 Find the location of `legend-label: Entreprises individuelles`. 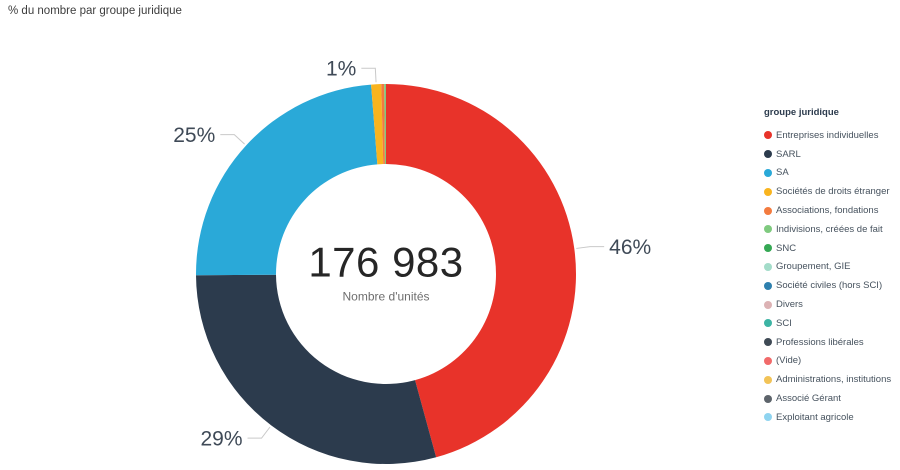

legend-label: Entreprises individuelles is located at coordinates (827, 135).